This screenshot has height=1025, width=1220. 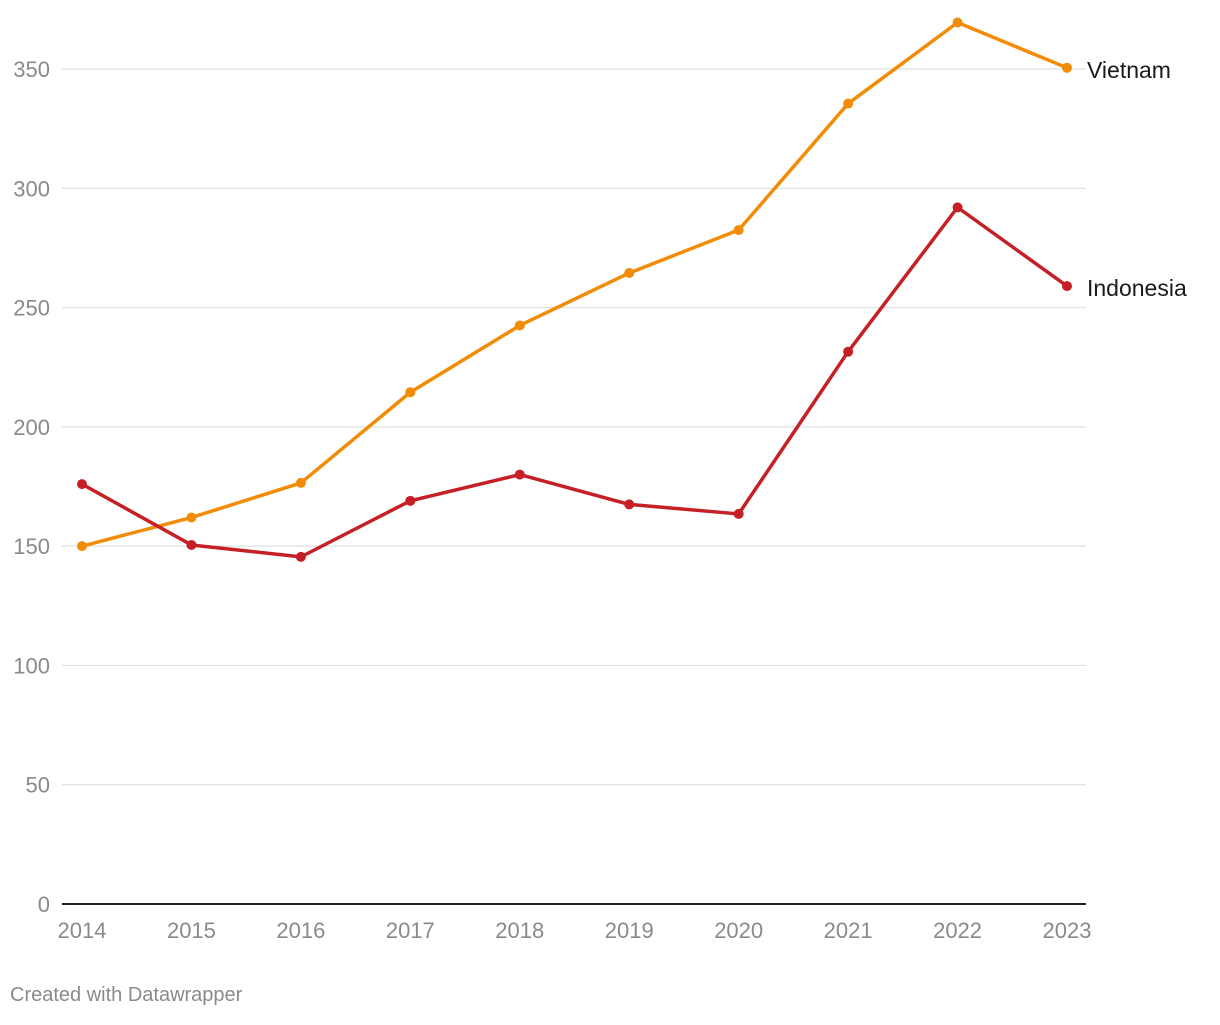 What do you see at coordinates (1067, 930) in the screenshot?
I see `x-tick-label-2023: 2023` at bounding box center [1067, 930].